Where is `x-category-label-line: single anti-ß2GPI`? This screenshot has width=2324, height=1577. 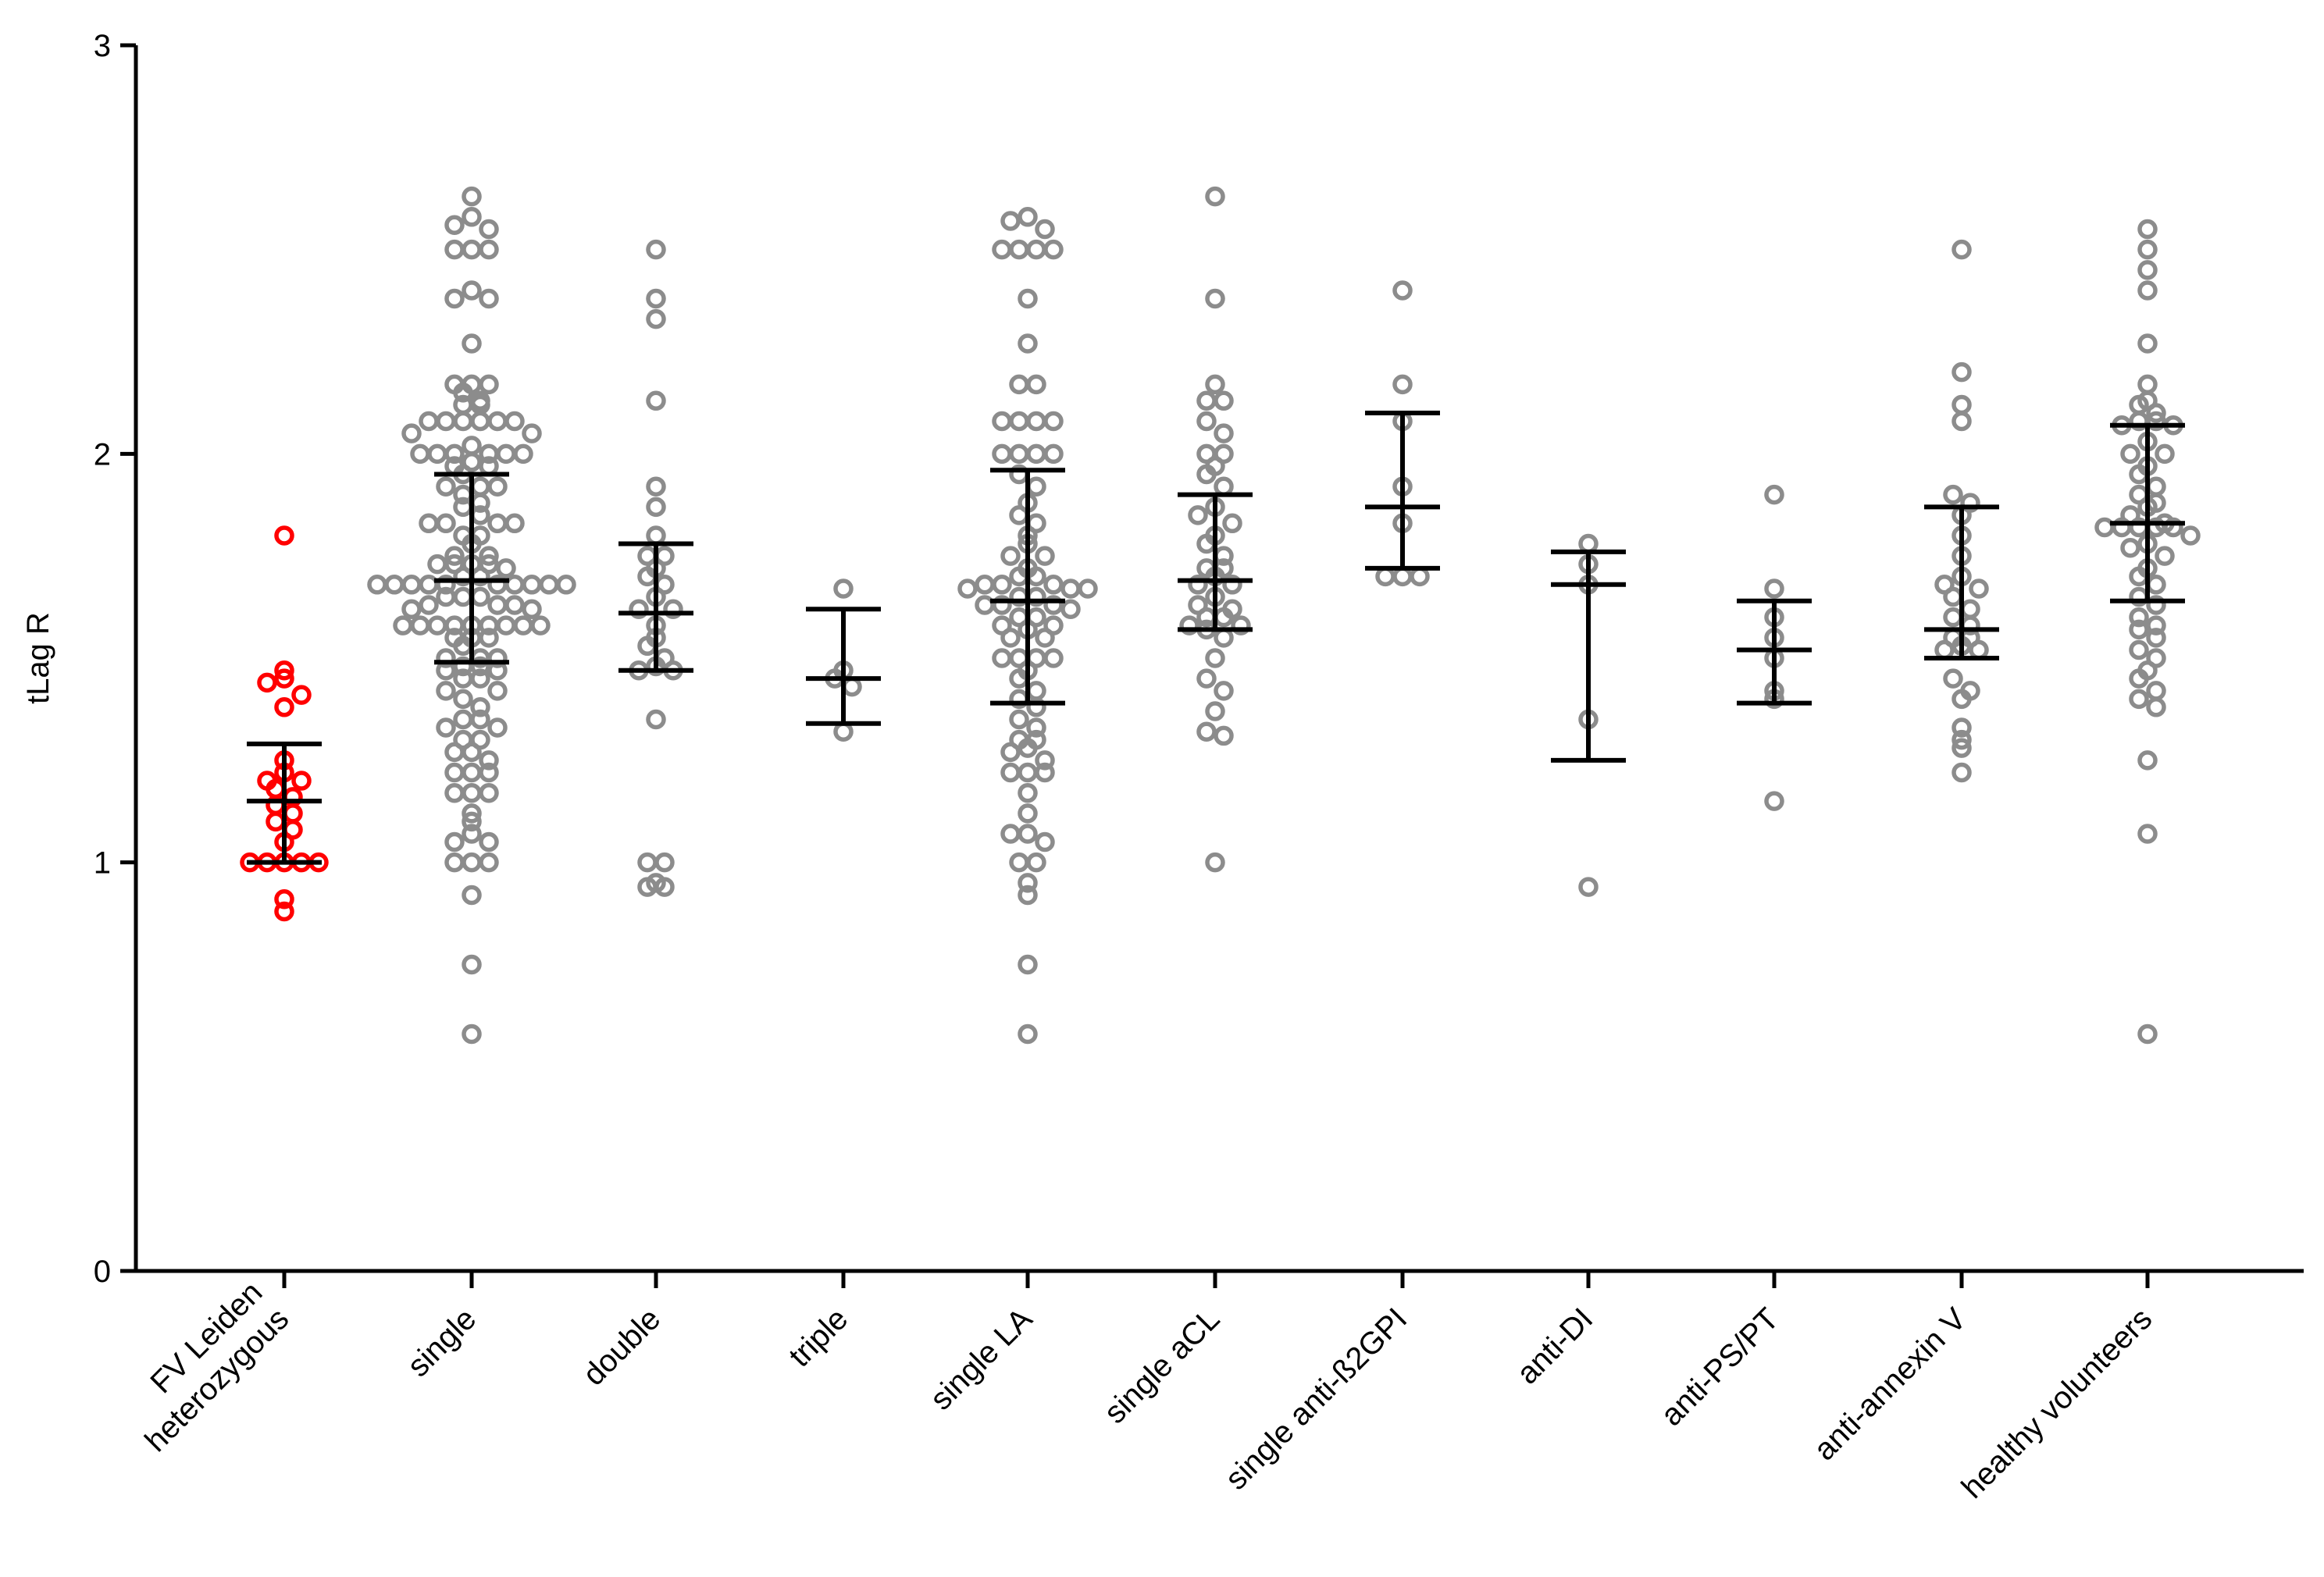 x-category-label-line: single anti-ß2GPI is located at coordinates (1316, 1399).